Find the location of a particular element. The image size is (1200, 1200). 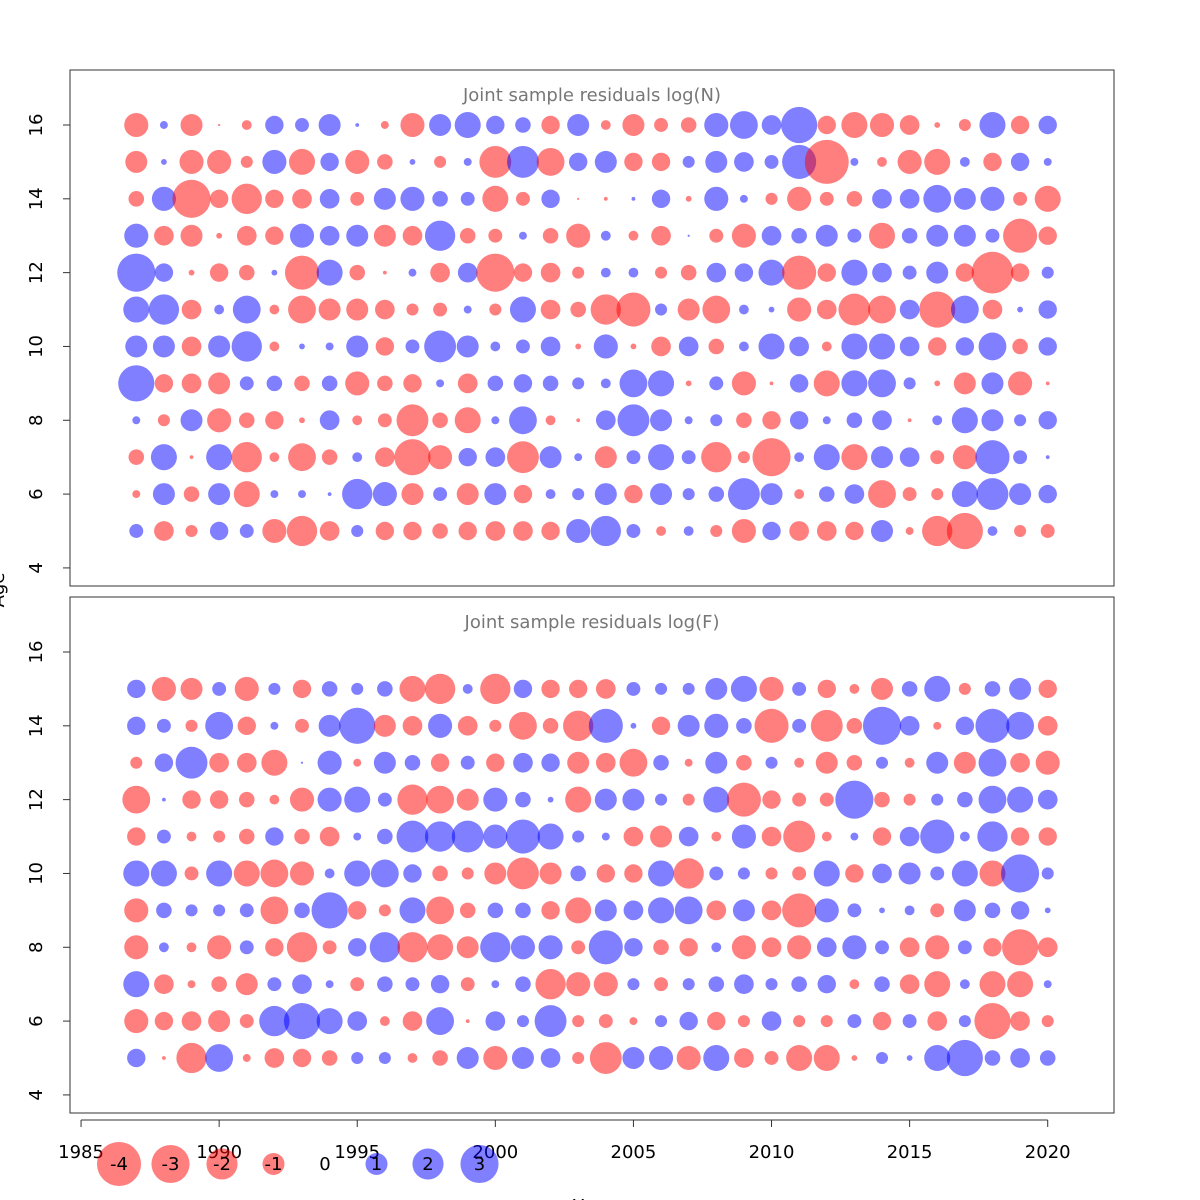

legend-label: -4 is located at coordinates (119, 1164).